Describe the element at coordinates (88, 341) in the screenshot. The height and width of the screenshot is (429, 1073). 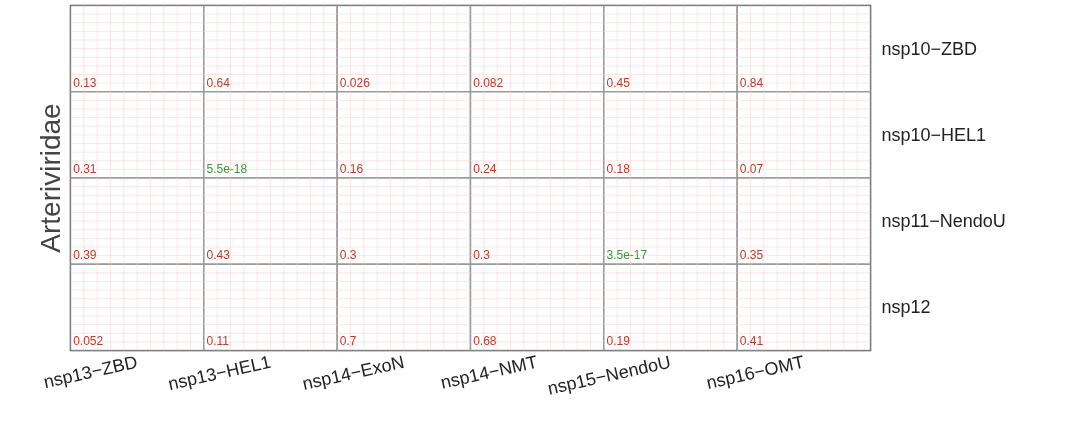
I see `data-label: 0.052` at that location.